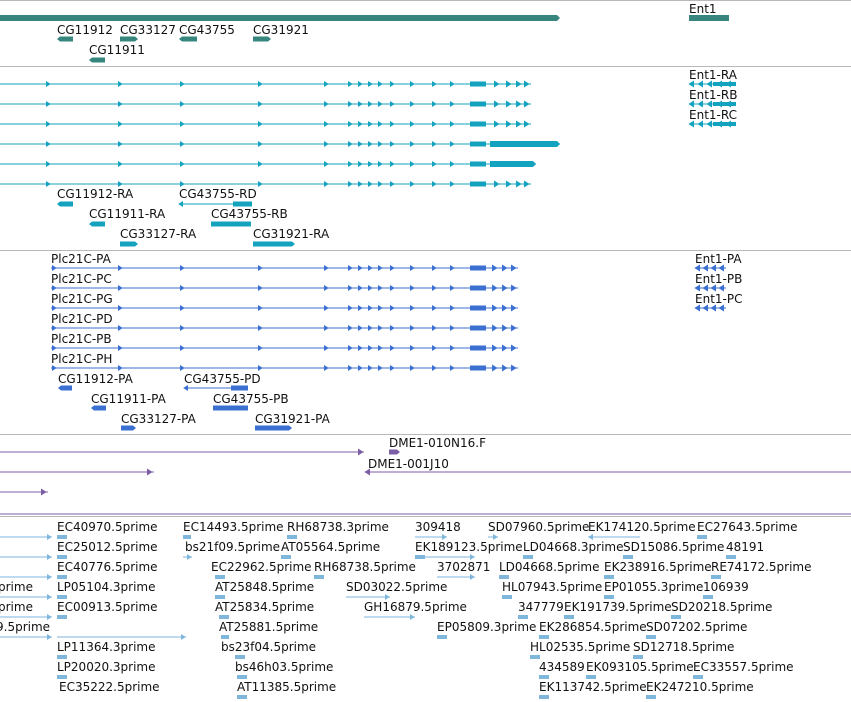 The image size is (851, 702). What do you see at coordinates (593, 627) in the screenshot?
I see `est-label: EK286854.5prime` at bounding box center [593, 627].